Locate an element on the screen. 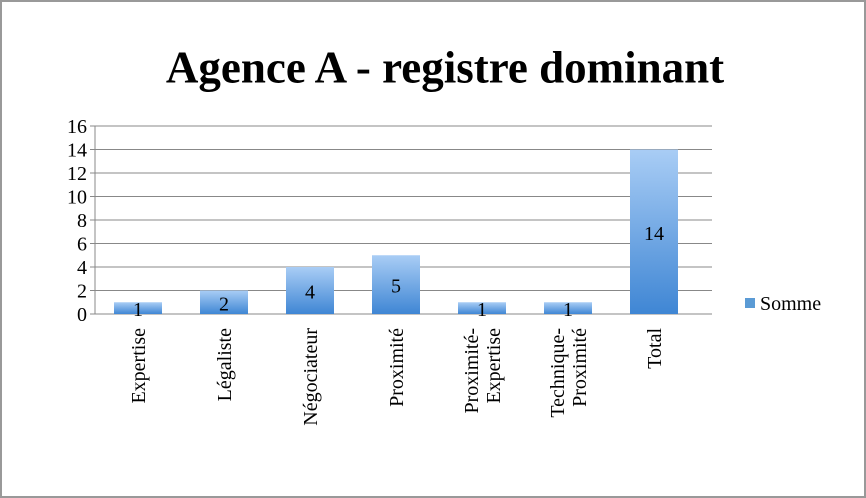 The image size is (866, 498). y-tick-label: 8 is located at coordinates (82, 221).